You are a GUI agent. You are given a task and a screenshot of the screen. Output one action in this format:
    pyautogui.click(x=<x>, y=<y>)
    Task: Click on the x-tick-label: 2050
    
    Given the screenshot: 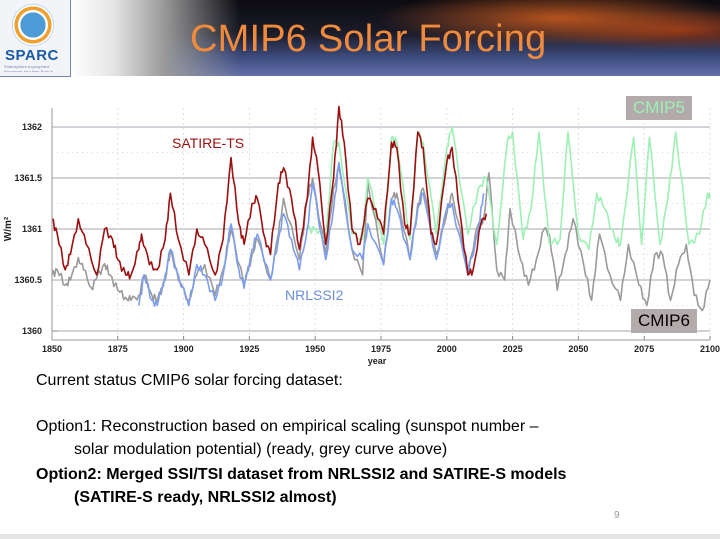 What is the action you would take?
    pyautogui.click(x=578, y=349)
    